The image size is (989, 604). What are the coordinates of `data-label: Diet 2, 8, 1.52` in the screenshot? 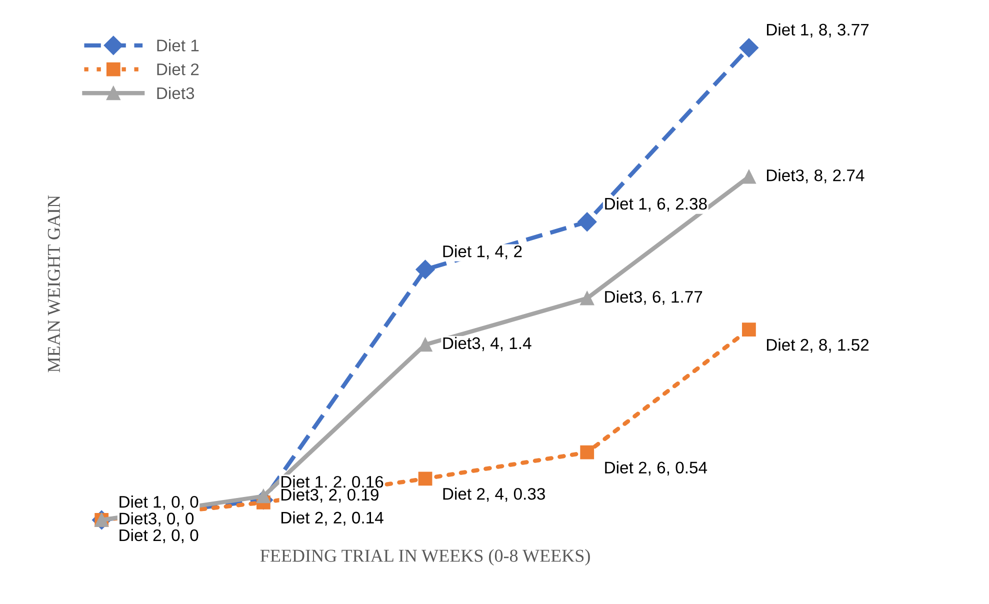 It's located at (817, 345).